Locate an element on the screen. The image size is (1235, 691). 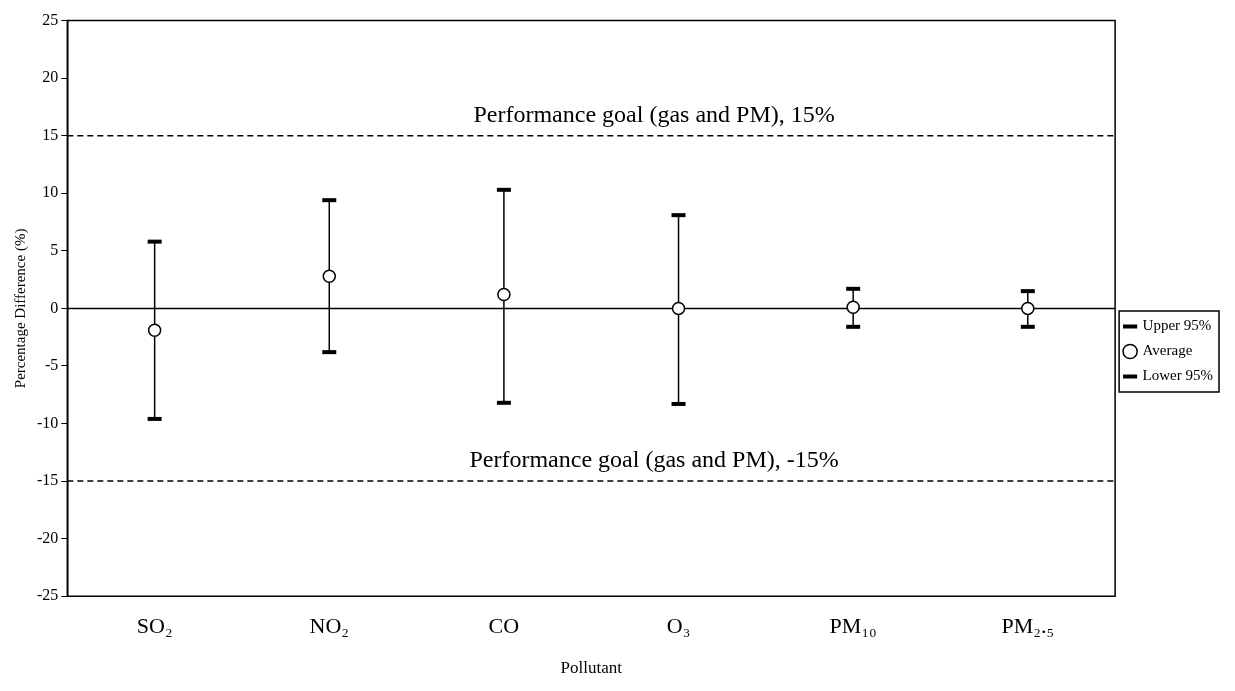
x-tick-label: PM₂.₅ is located at coordinates (1028, 626).